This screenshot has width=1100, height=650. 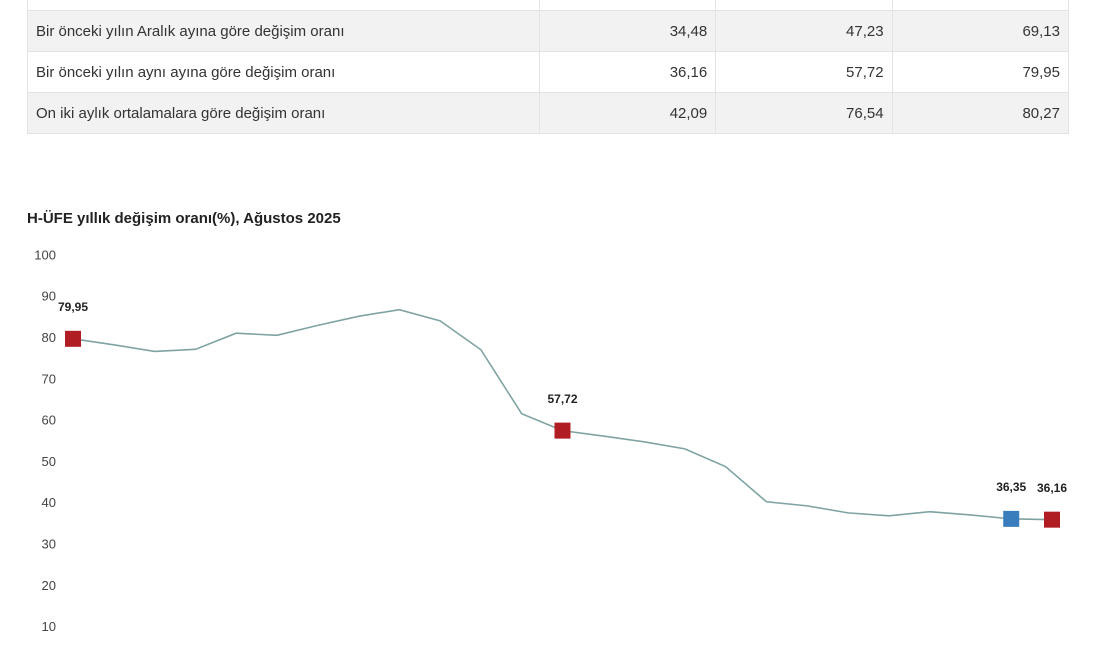 I want to click on y-tick-label: 80, so click(x=49, y=337).